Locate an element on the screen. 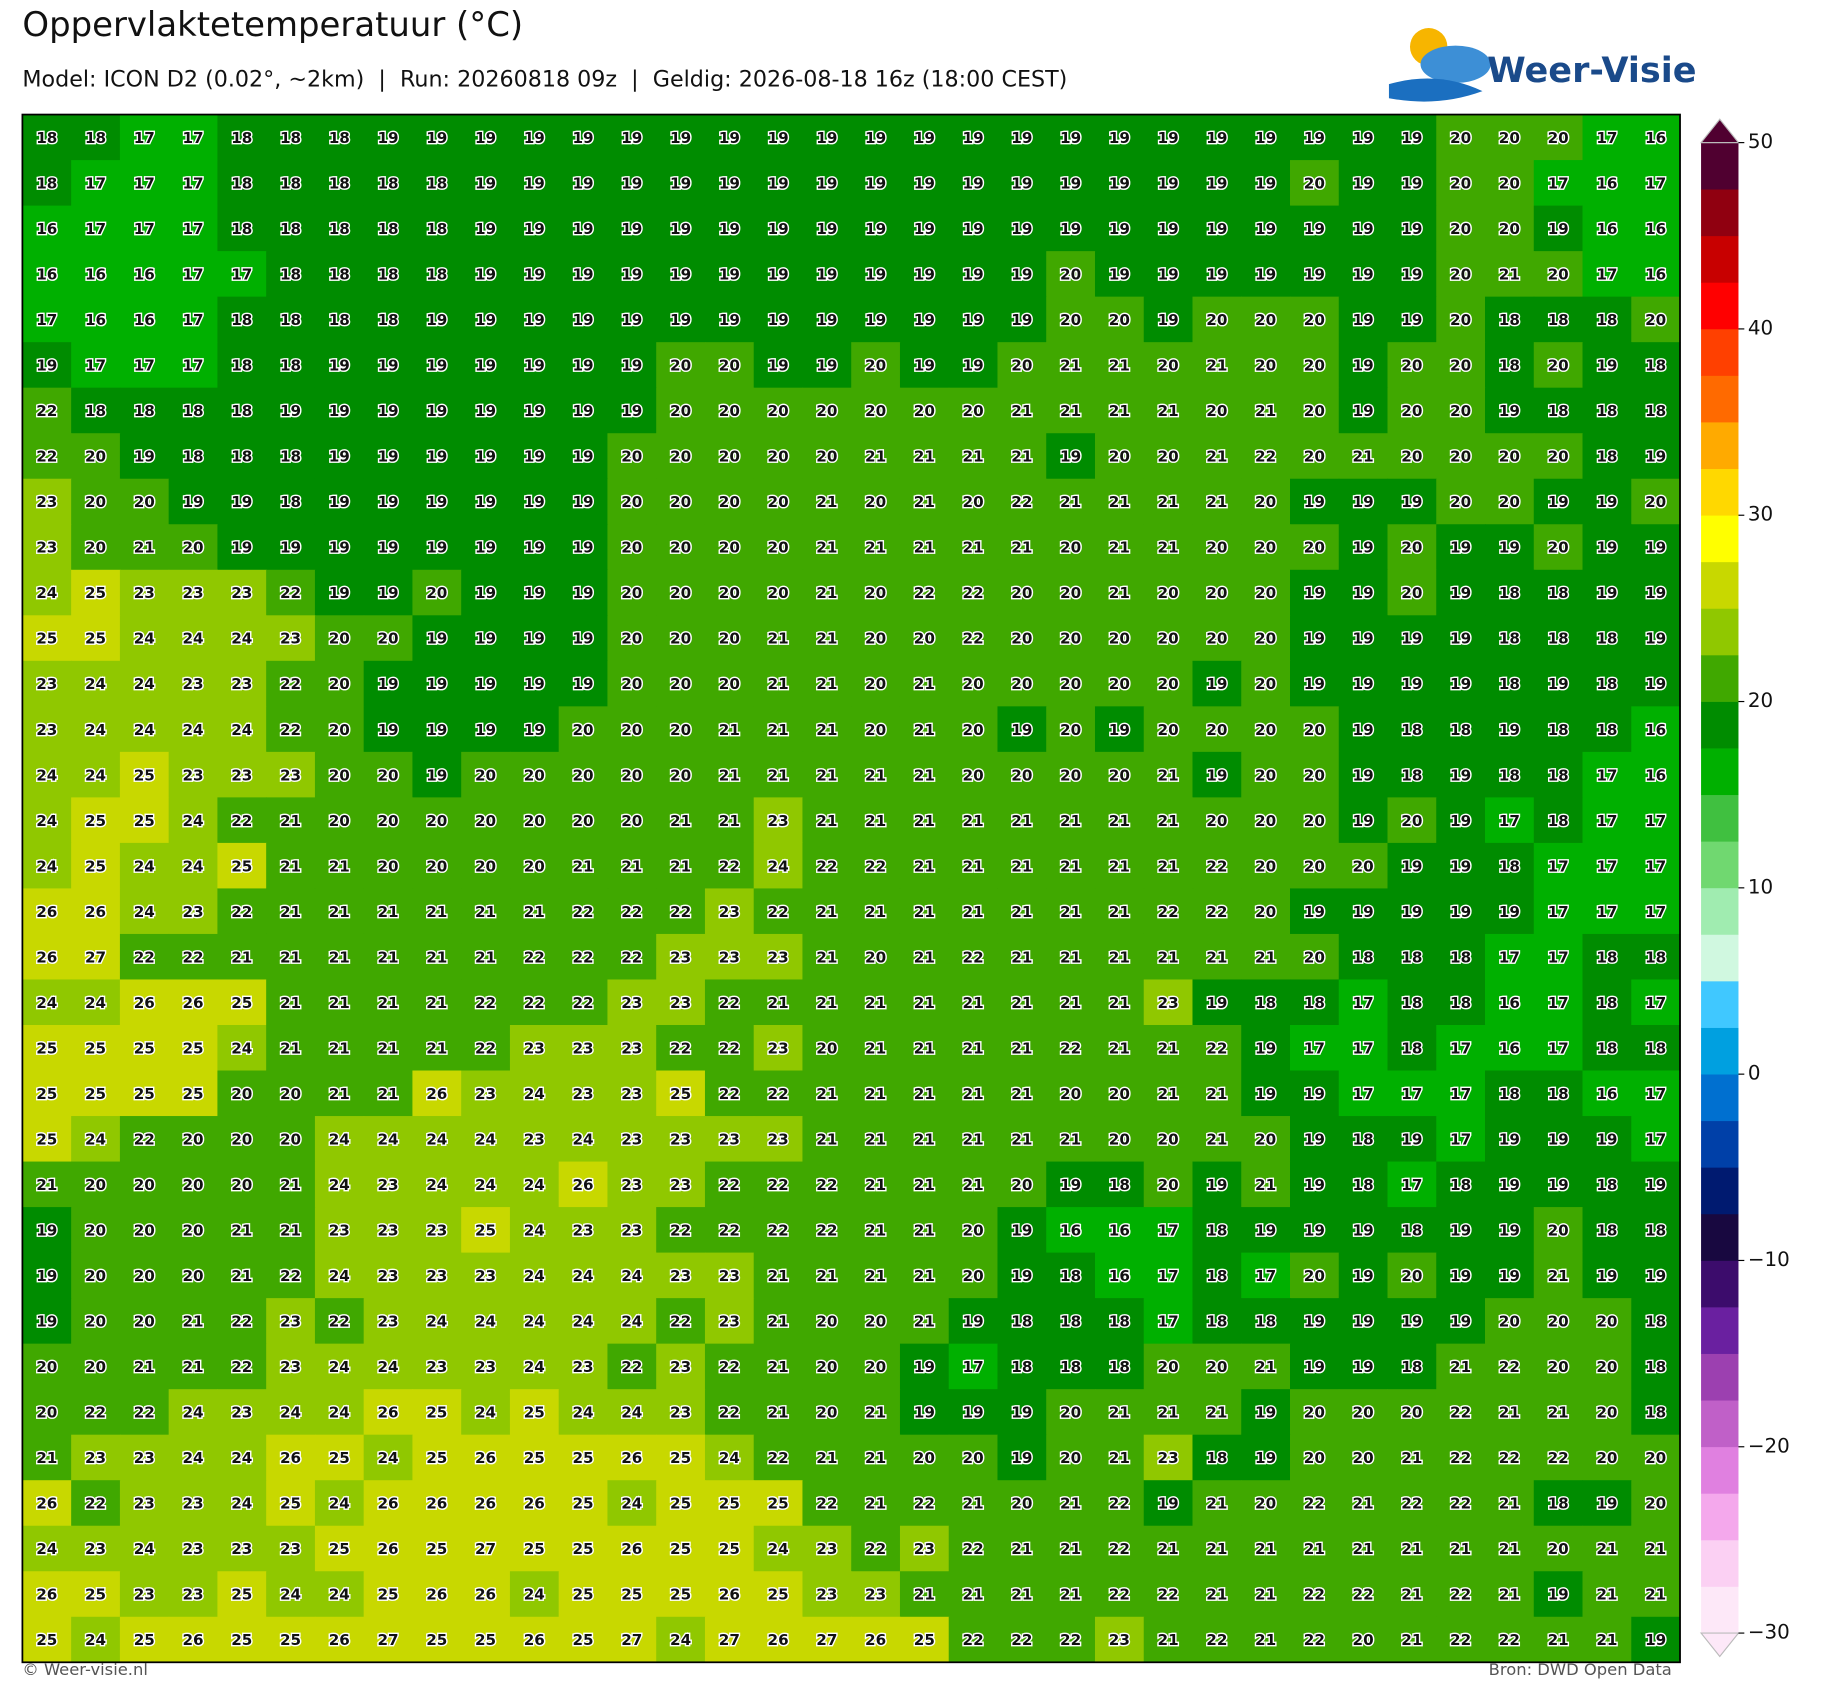 This screenshot has width=1824, height=1681. temperature-label: 23 is located at coordinates (290, 639).